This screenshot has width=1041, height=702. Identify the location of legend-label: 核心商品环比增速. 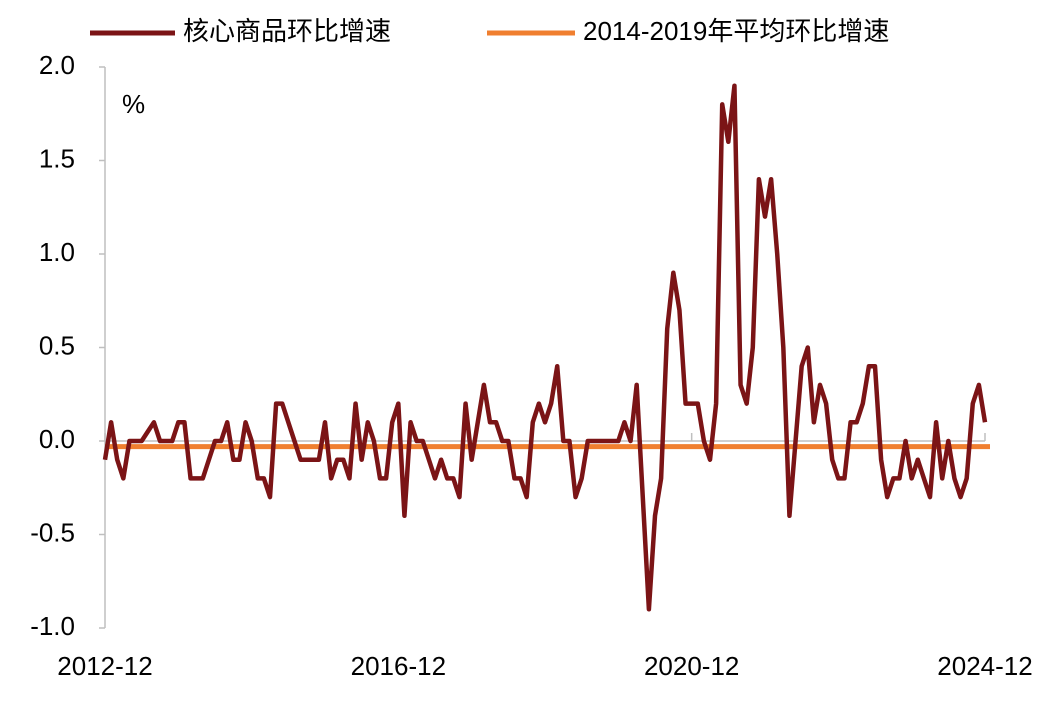
(287, 31).